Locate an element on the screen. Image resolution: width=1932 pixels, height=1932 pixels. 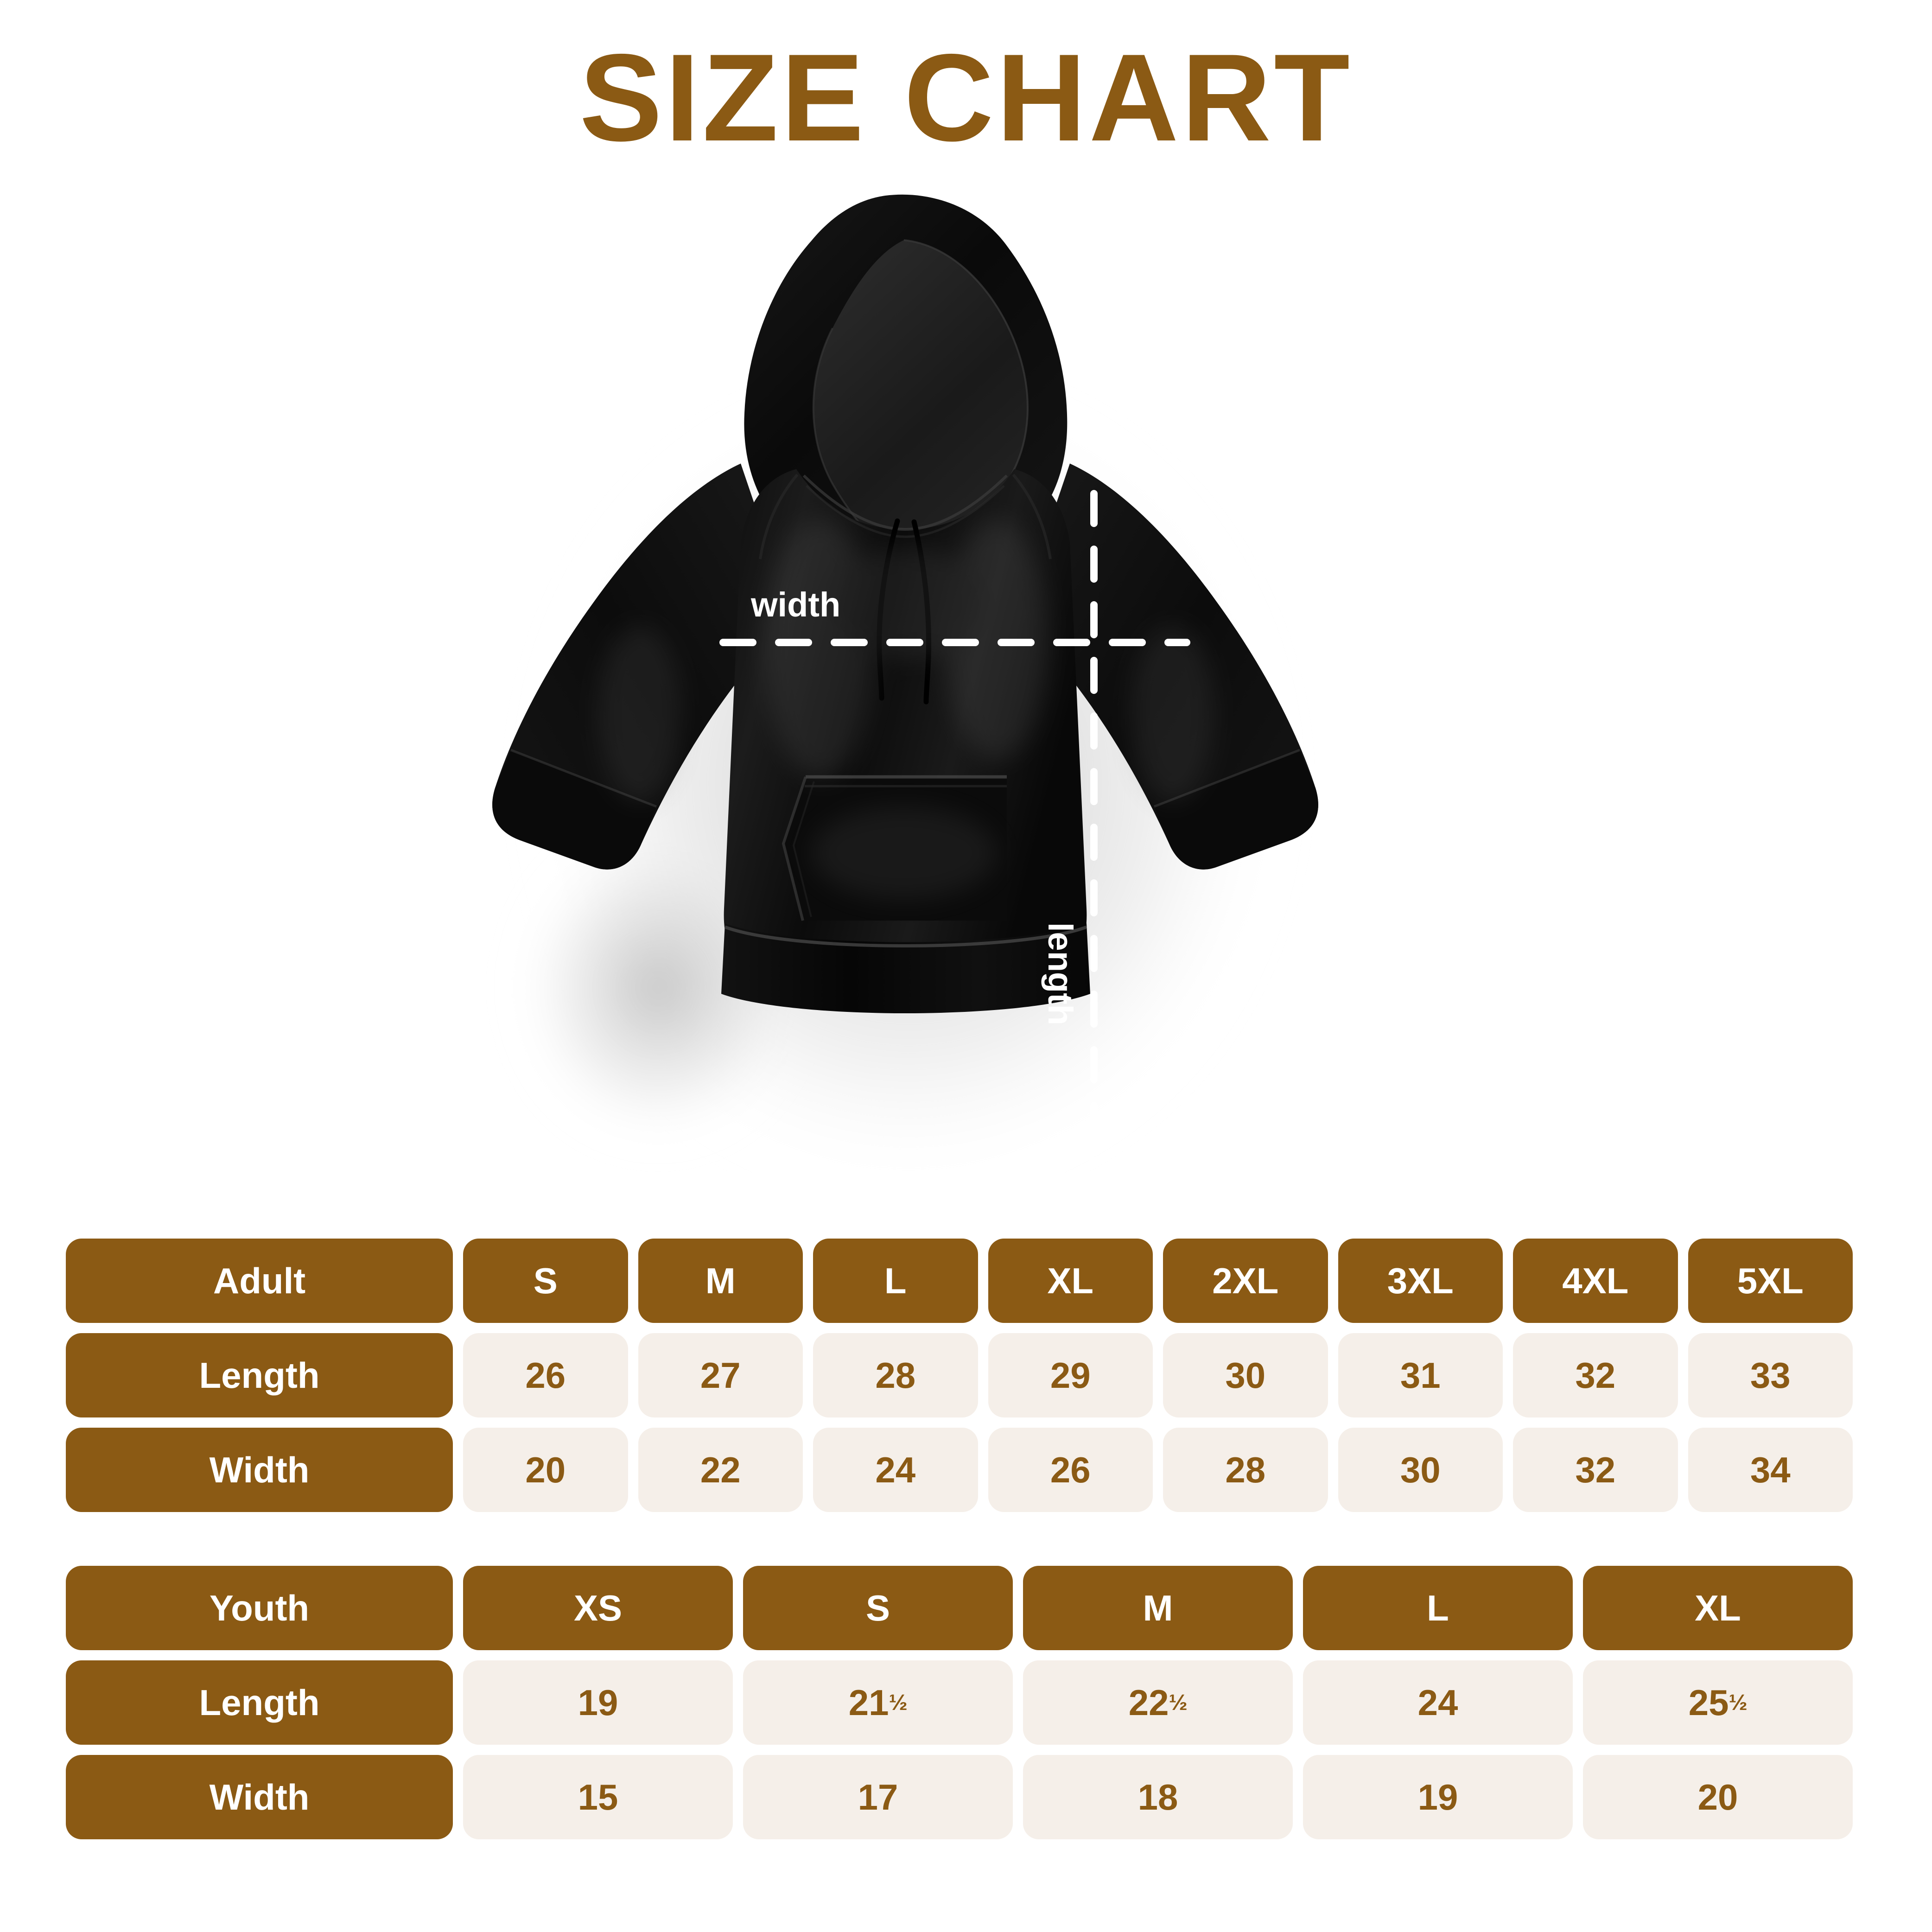
youth-header-row: Youth XS S M L XL is located at coordinates (959, 1608).